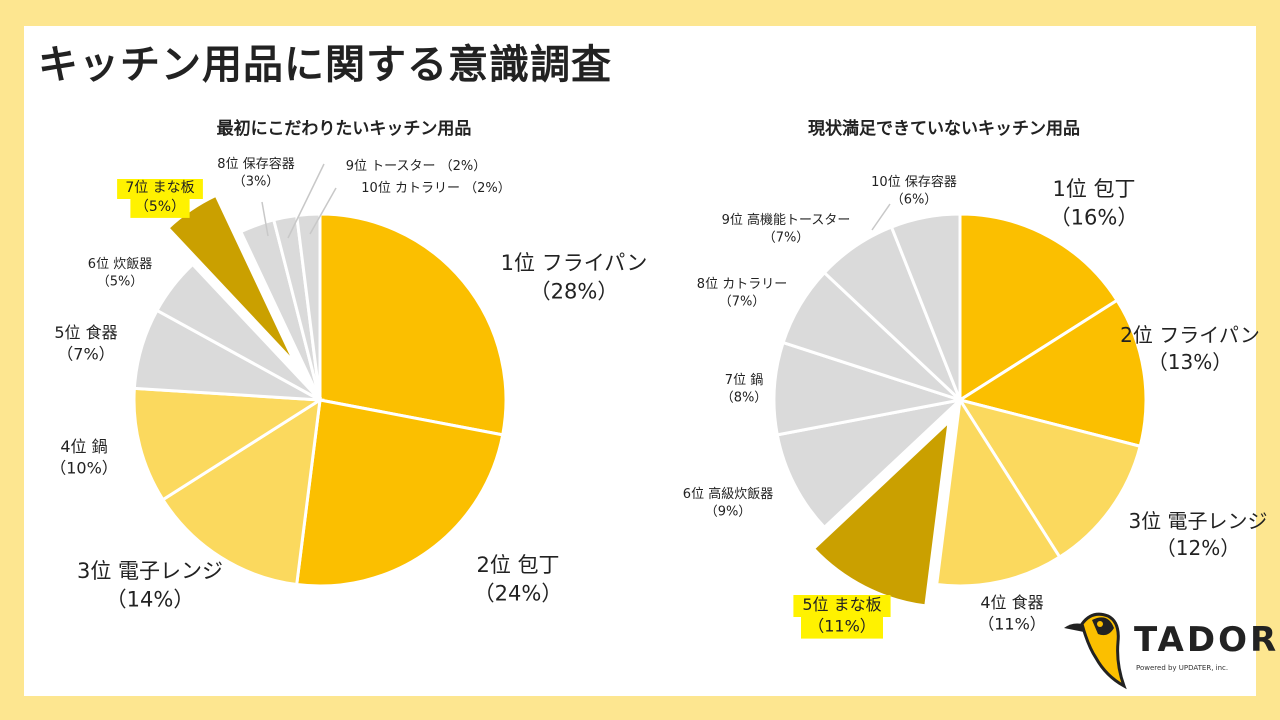 This screenshot has width=1280, height=720. What do you see at coordinates (435, 188) in the screenshot?
I see `slice-label: 10位 カトラリー （2%）` at bounding box center [435, 188].